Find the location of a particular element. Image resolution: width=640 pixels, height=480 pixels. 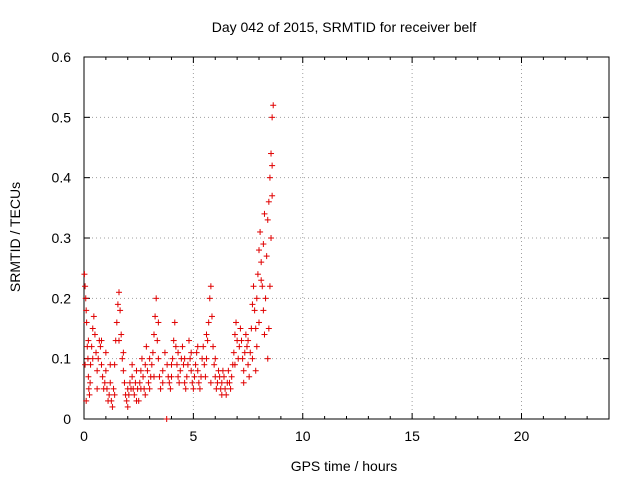

y-tick-label: 0.5 is located at coordinates (62, 117).